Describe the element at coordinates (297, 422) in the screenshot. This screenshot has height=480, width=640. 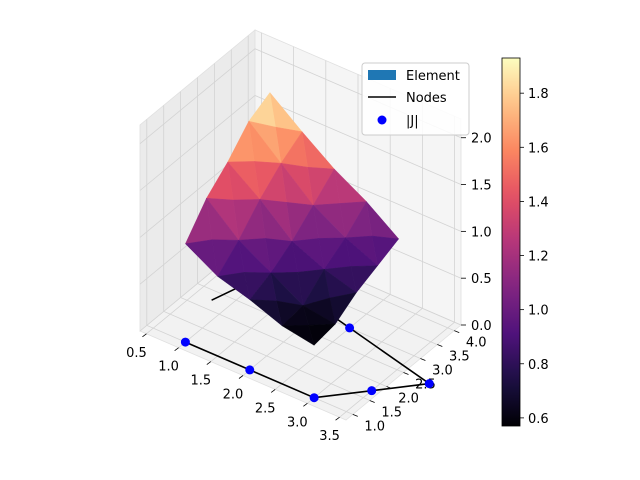
I see `x-tick-label: 3.0` at that location.